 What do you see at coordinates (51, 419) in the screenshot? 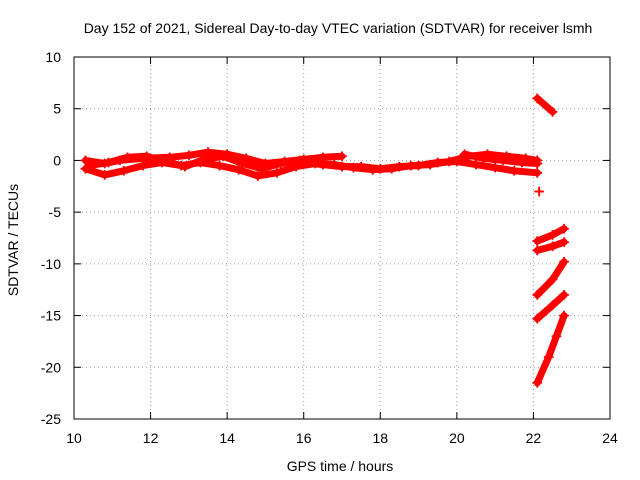
I see `y-tick-label: -25` at bounding box center [51, 419].